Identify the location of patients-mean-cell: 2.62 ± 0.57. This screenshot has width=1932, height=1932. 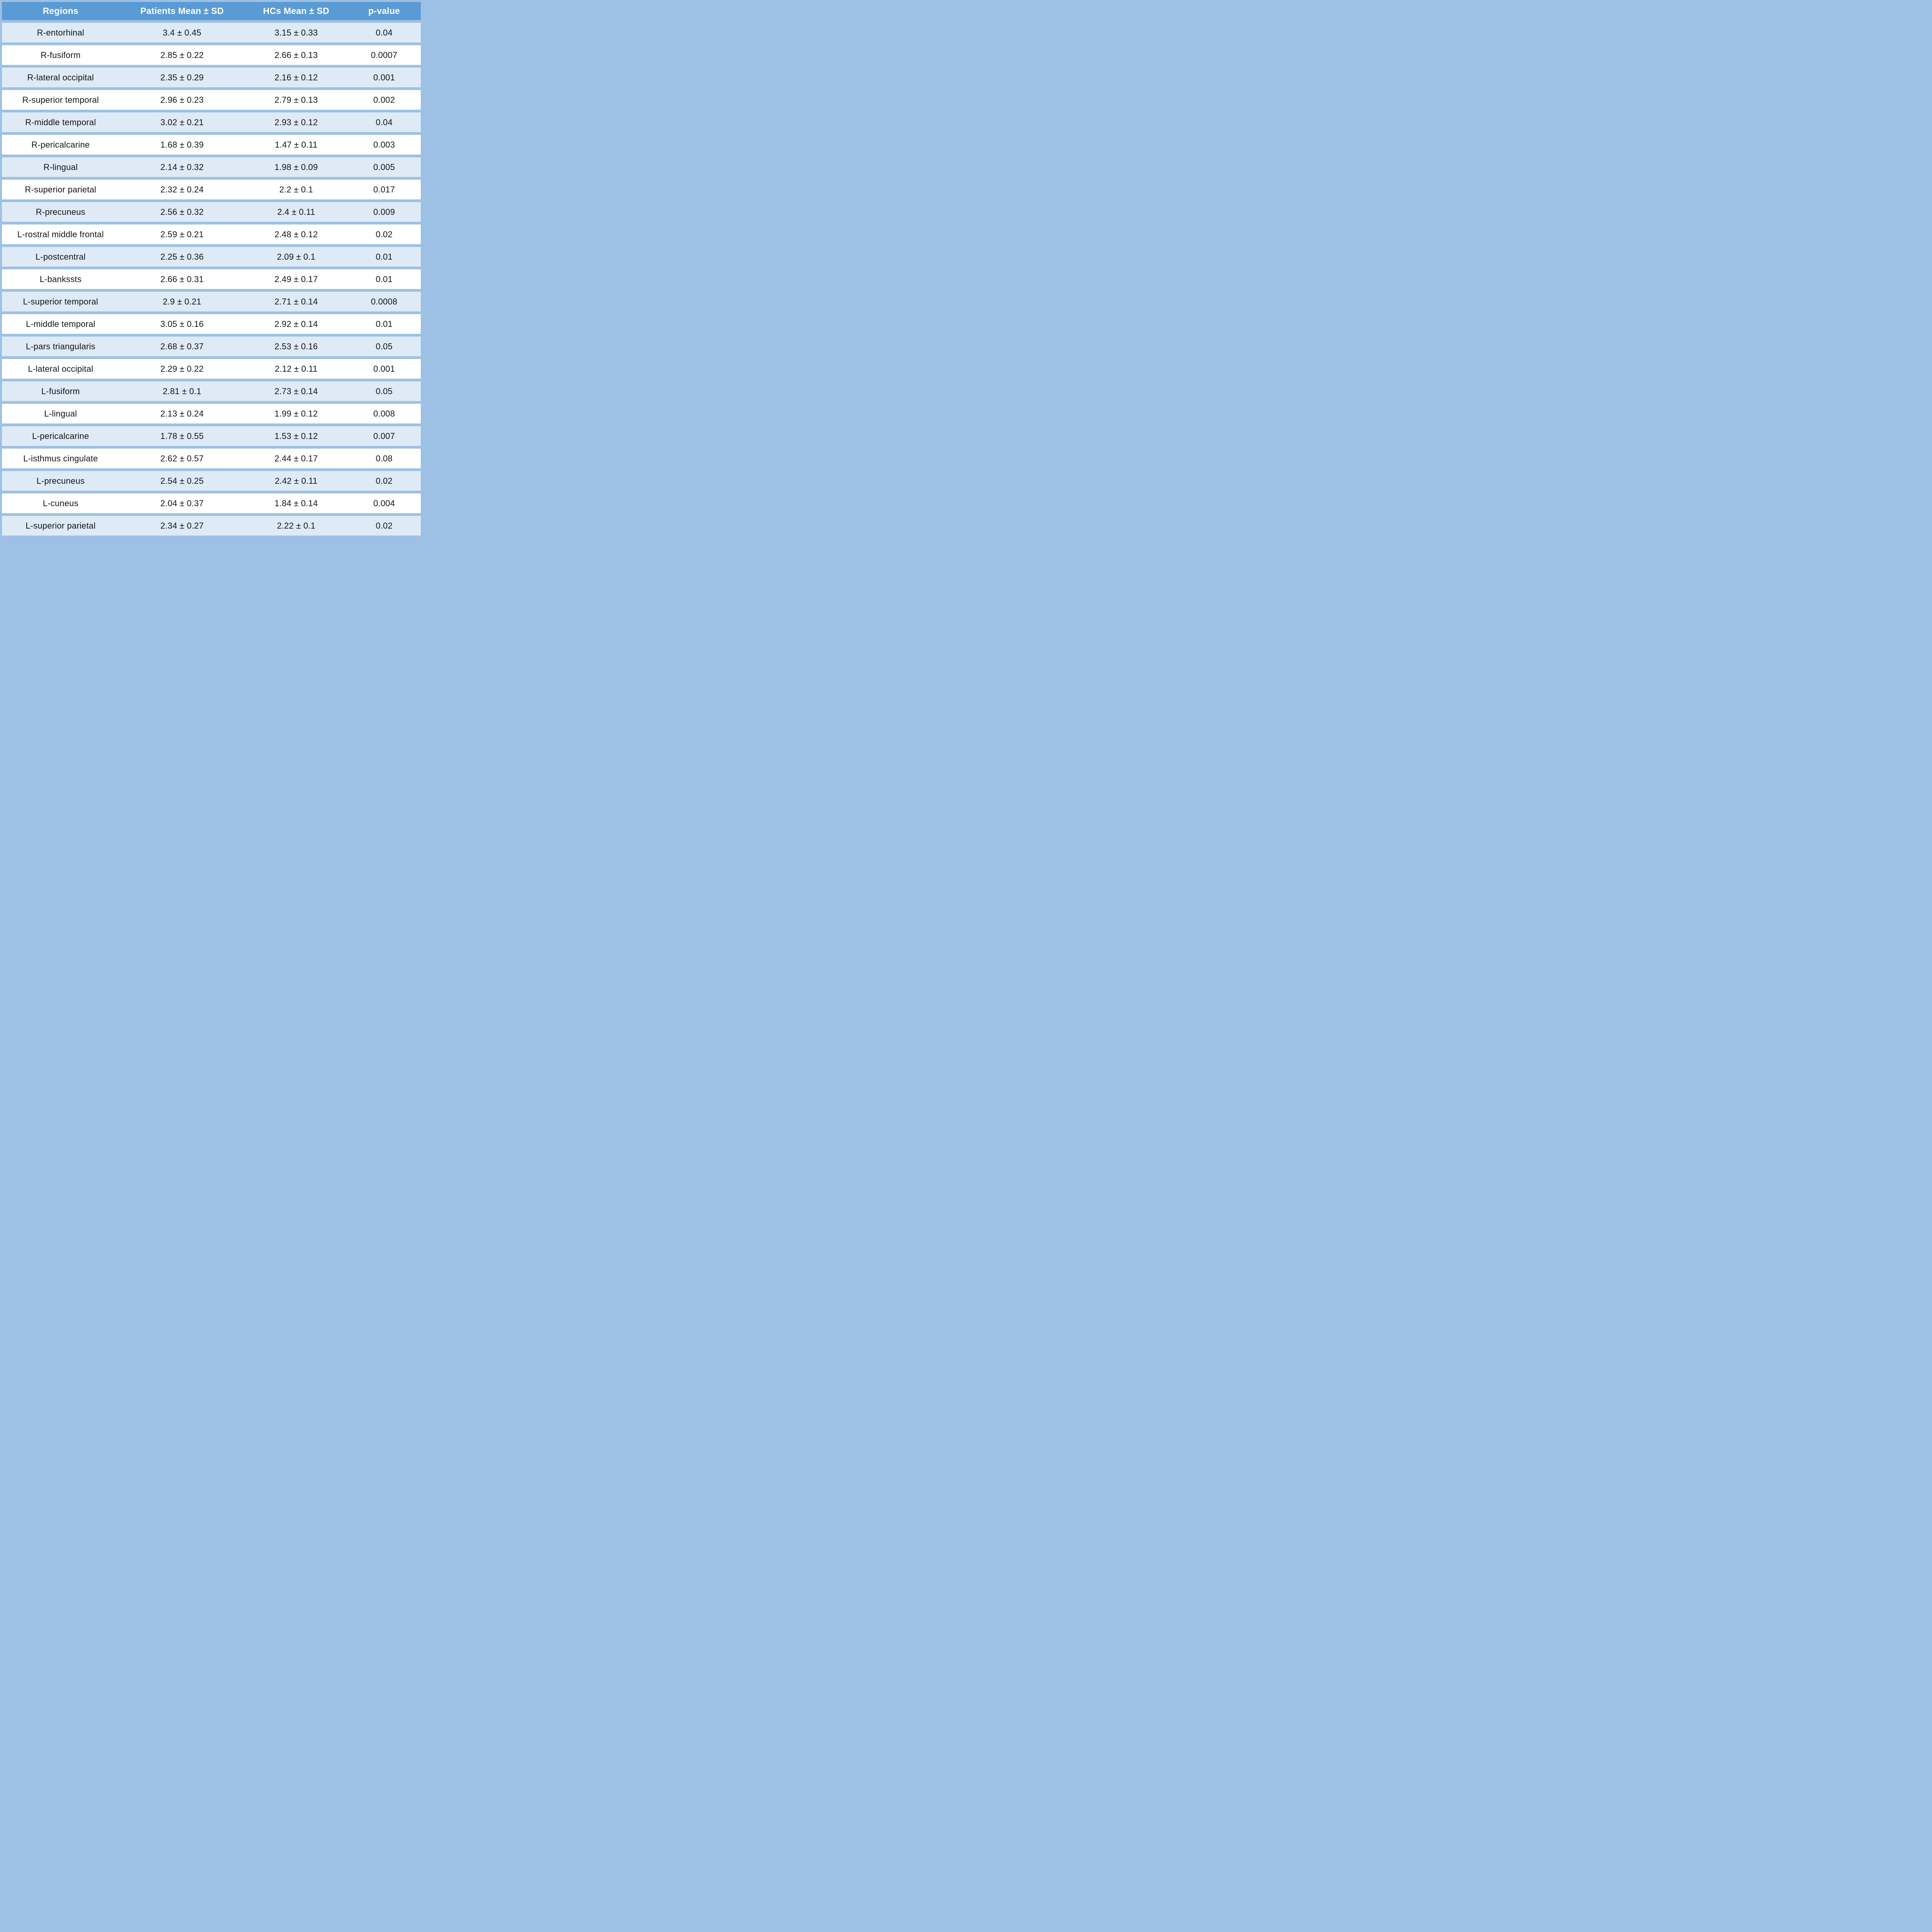
(182, 458).